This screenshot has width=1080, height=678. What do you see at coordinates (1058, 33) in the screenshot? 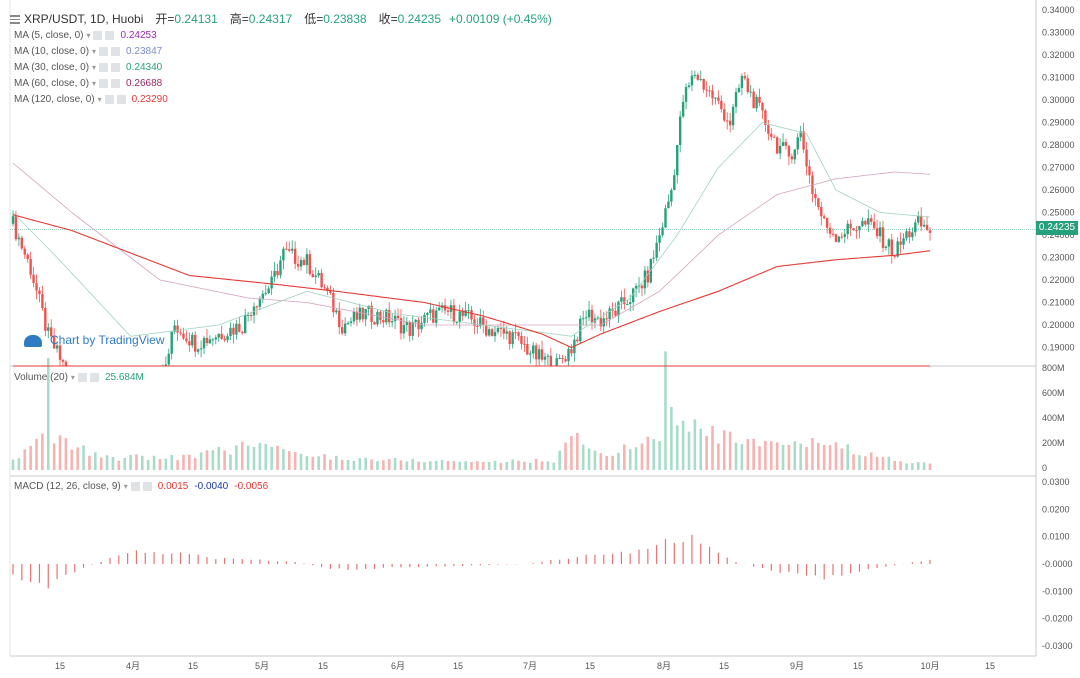
I see `price-tick-label: 0.33000` at bounding box center [1058, 33].